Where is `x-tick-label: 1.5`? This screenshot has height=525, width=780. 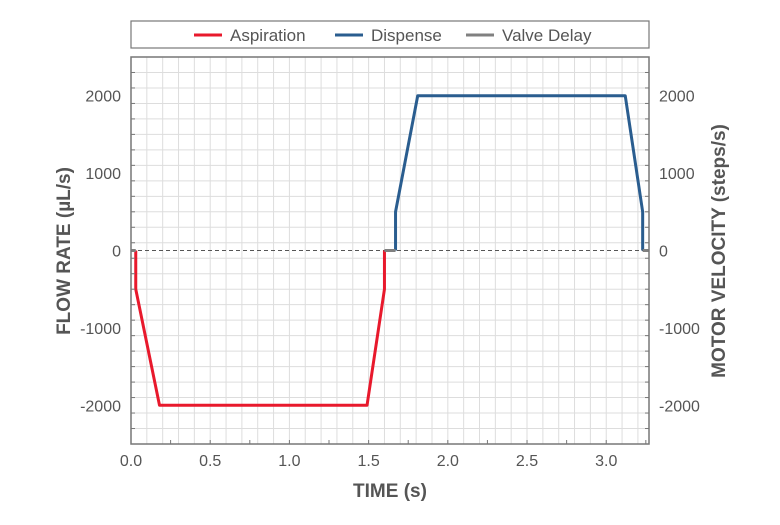
x-tick-label: 1.5 is located at coordinates (368, 461).